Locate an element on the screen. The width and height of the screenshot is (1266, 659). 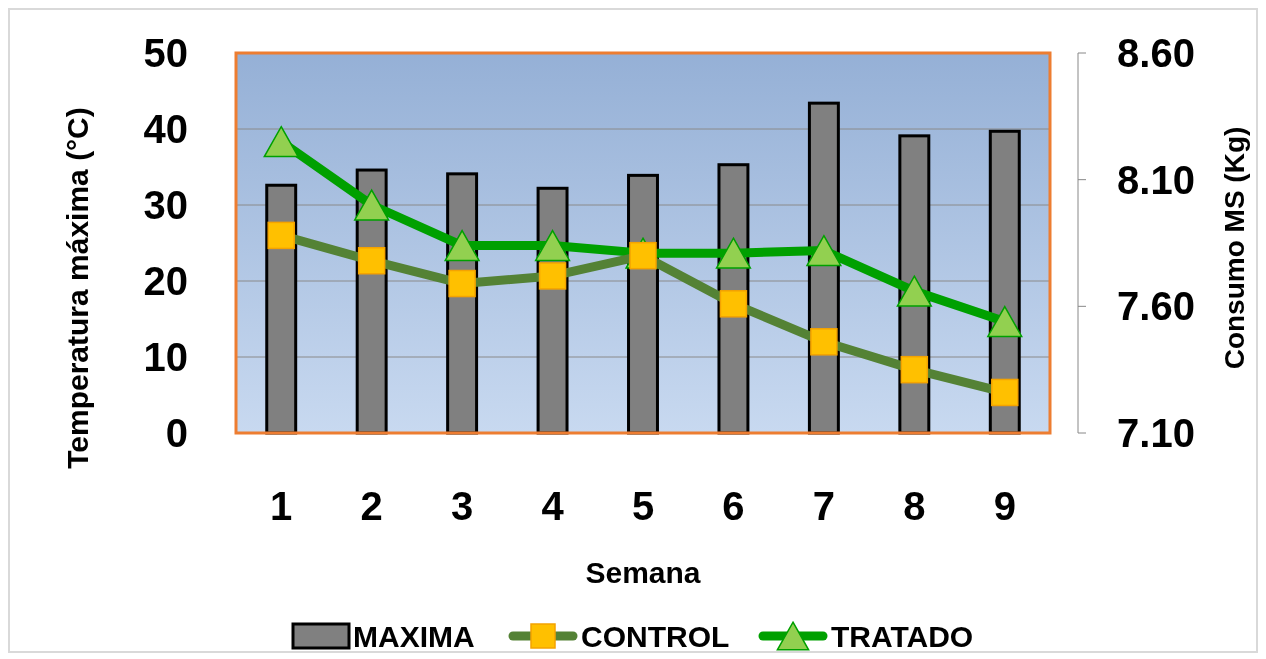
y-tick-label: 20 is located at coordinates (165, 281).